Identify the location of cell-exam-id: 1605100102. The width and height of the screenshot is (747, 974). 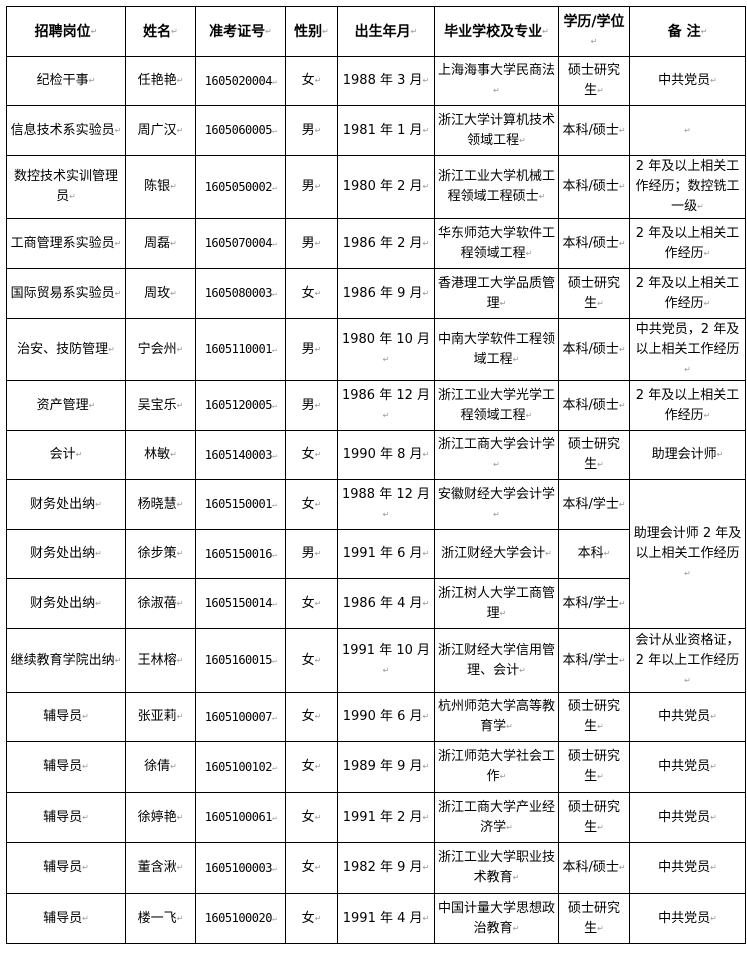
(240, 767).